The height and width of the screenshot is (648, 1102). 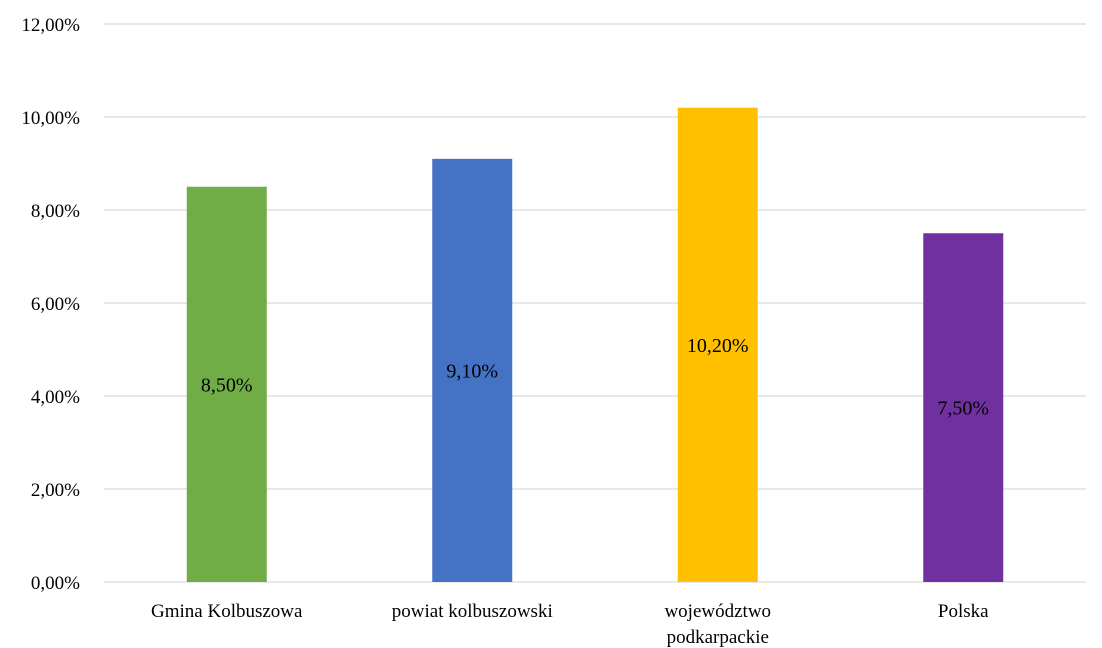 I want to click on y-tick-label: 0,00%, so click(x=55, y=583).